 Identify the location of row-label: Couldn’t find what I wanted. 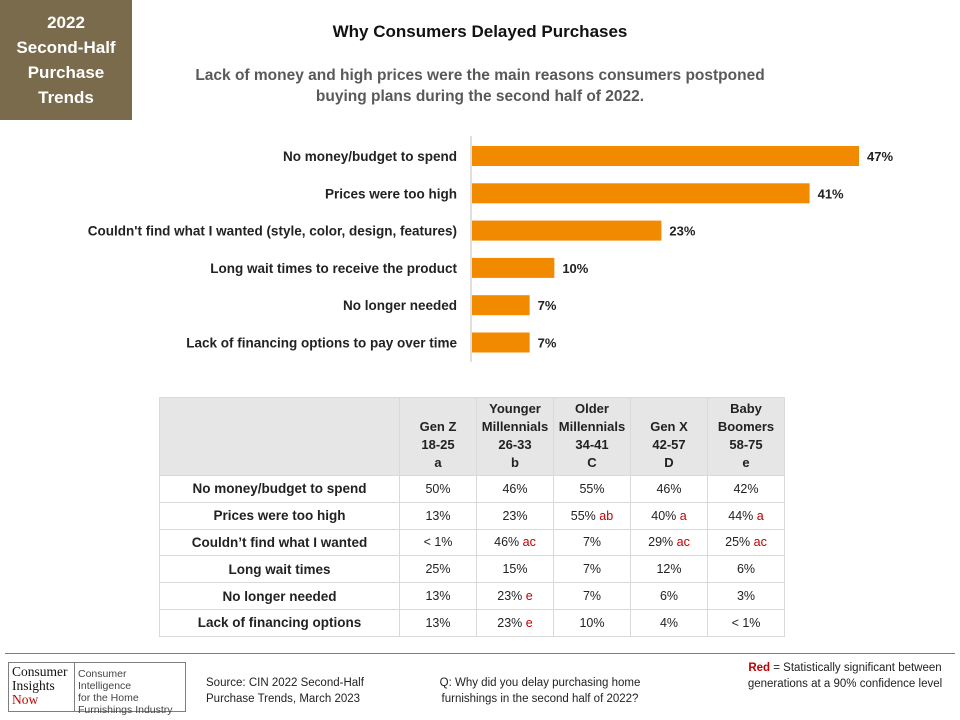
(279, 542).